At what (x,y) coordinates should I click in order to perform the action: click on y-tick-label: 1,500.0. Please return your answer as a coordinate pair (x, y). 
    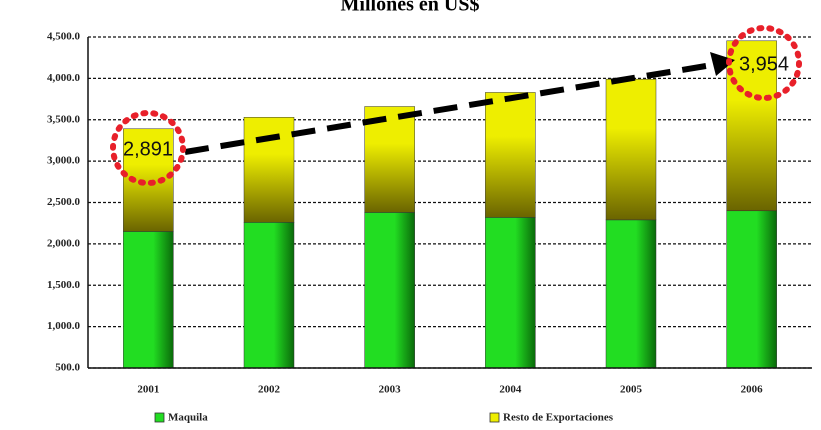
    Looking at the image, I should click on (64, 285).